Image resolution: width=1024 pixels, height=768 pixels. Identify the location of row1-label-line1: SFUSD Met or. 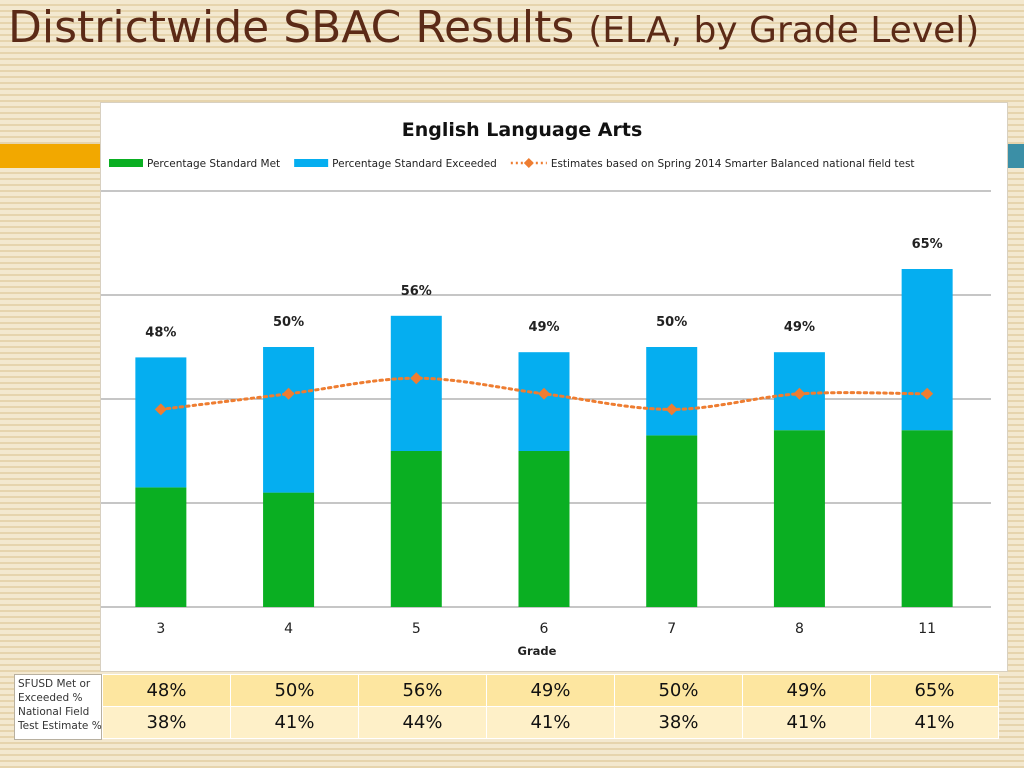
(54, 684).